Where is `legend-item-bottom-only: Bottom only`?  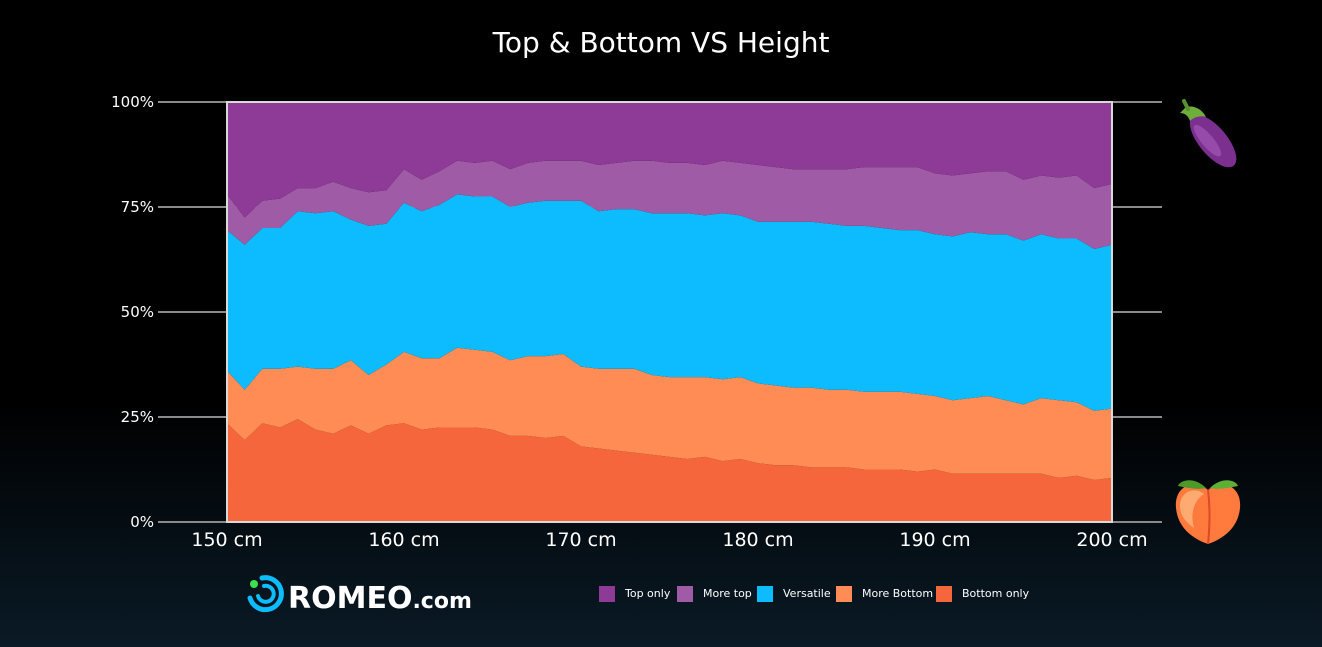 legend-item-bottom-only: Bottom only is located at coordinates (983, 594).